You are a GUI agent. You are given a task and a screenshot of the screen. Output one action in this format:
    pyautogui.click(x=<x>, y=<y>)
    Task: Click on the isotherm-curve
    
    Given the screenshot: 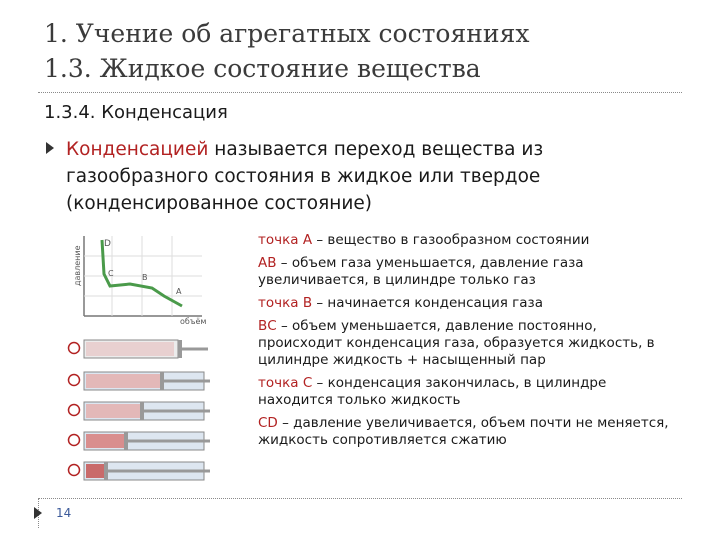 What is the action you would take?
    pyautogui.click(x=141, y=273)
    